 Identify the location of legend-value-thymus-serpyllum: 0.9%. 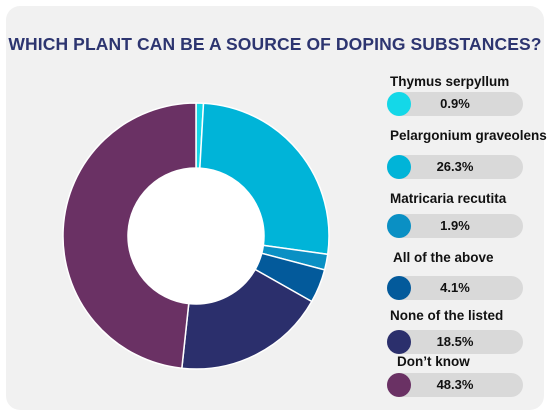
(455, 103).